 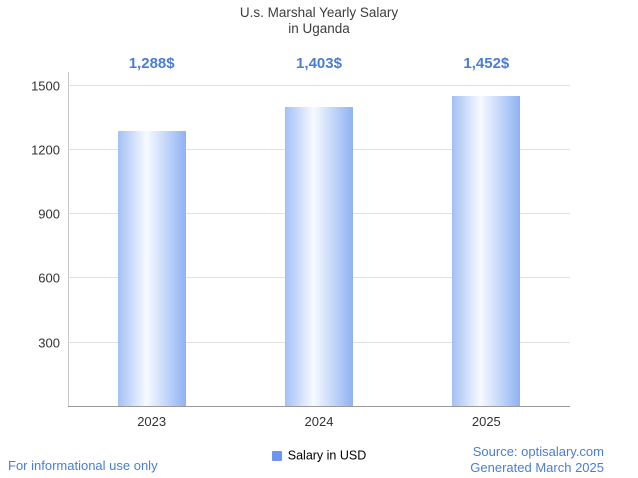 I want to click on bar-2025, so click(x=486, y=251).